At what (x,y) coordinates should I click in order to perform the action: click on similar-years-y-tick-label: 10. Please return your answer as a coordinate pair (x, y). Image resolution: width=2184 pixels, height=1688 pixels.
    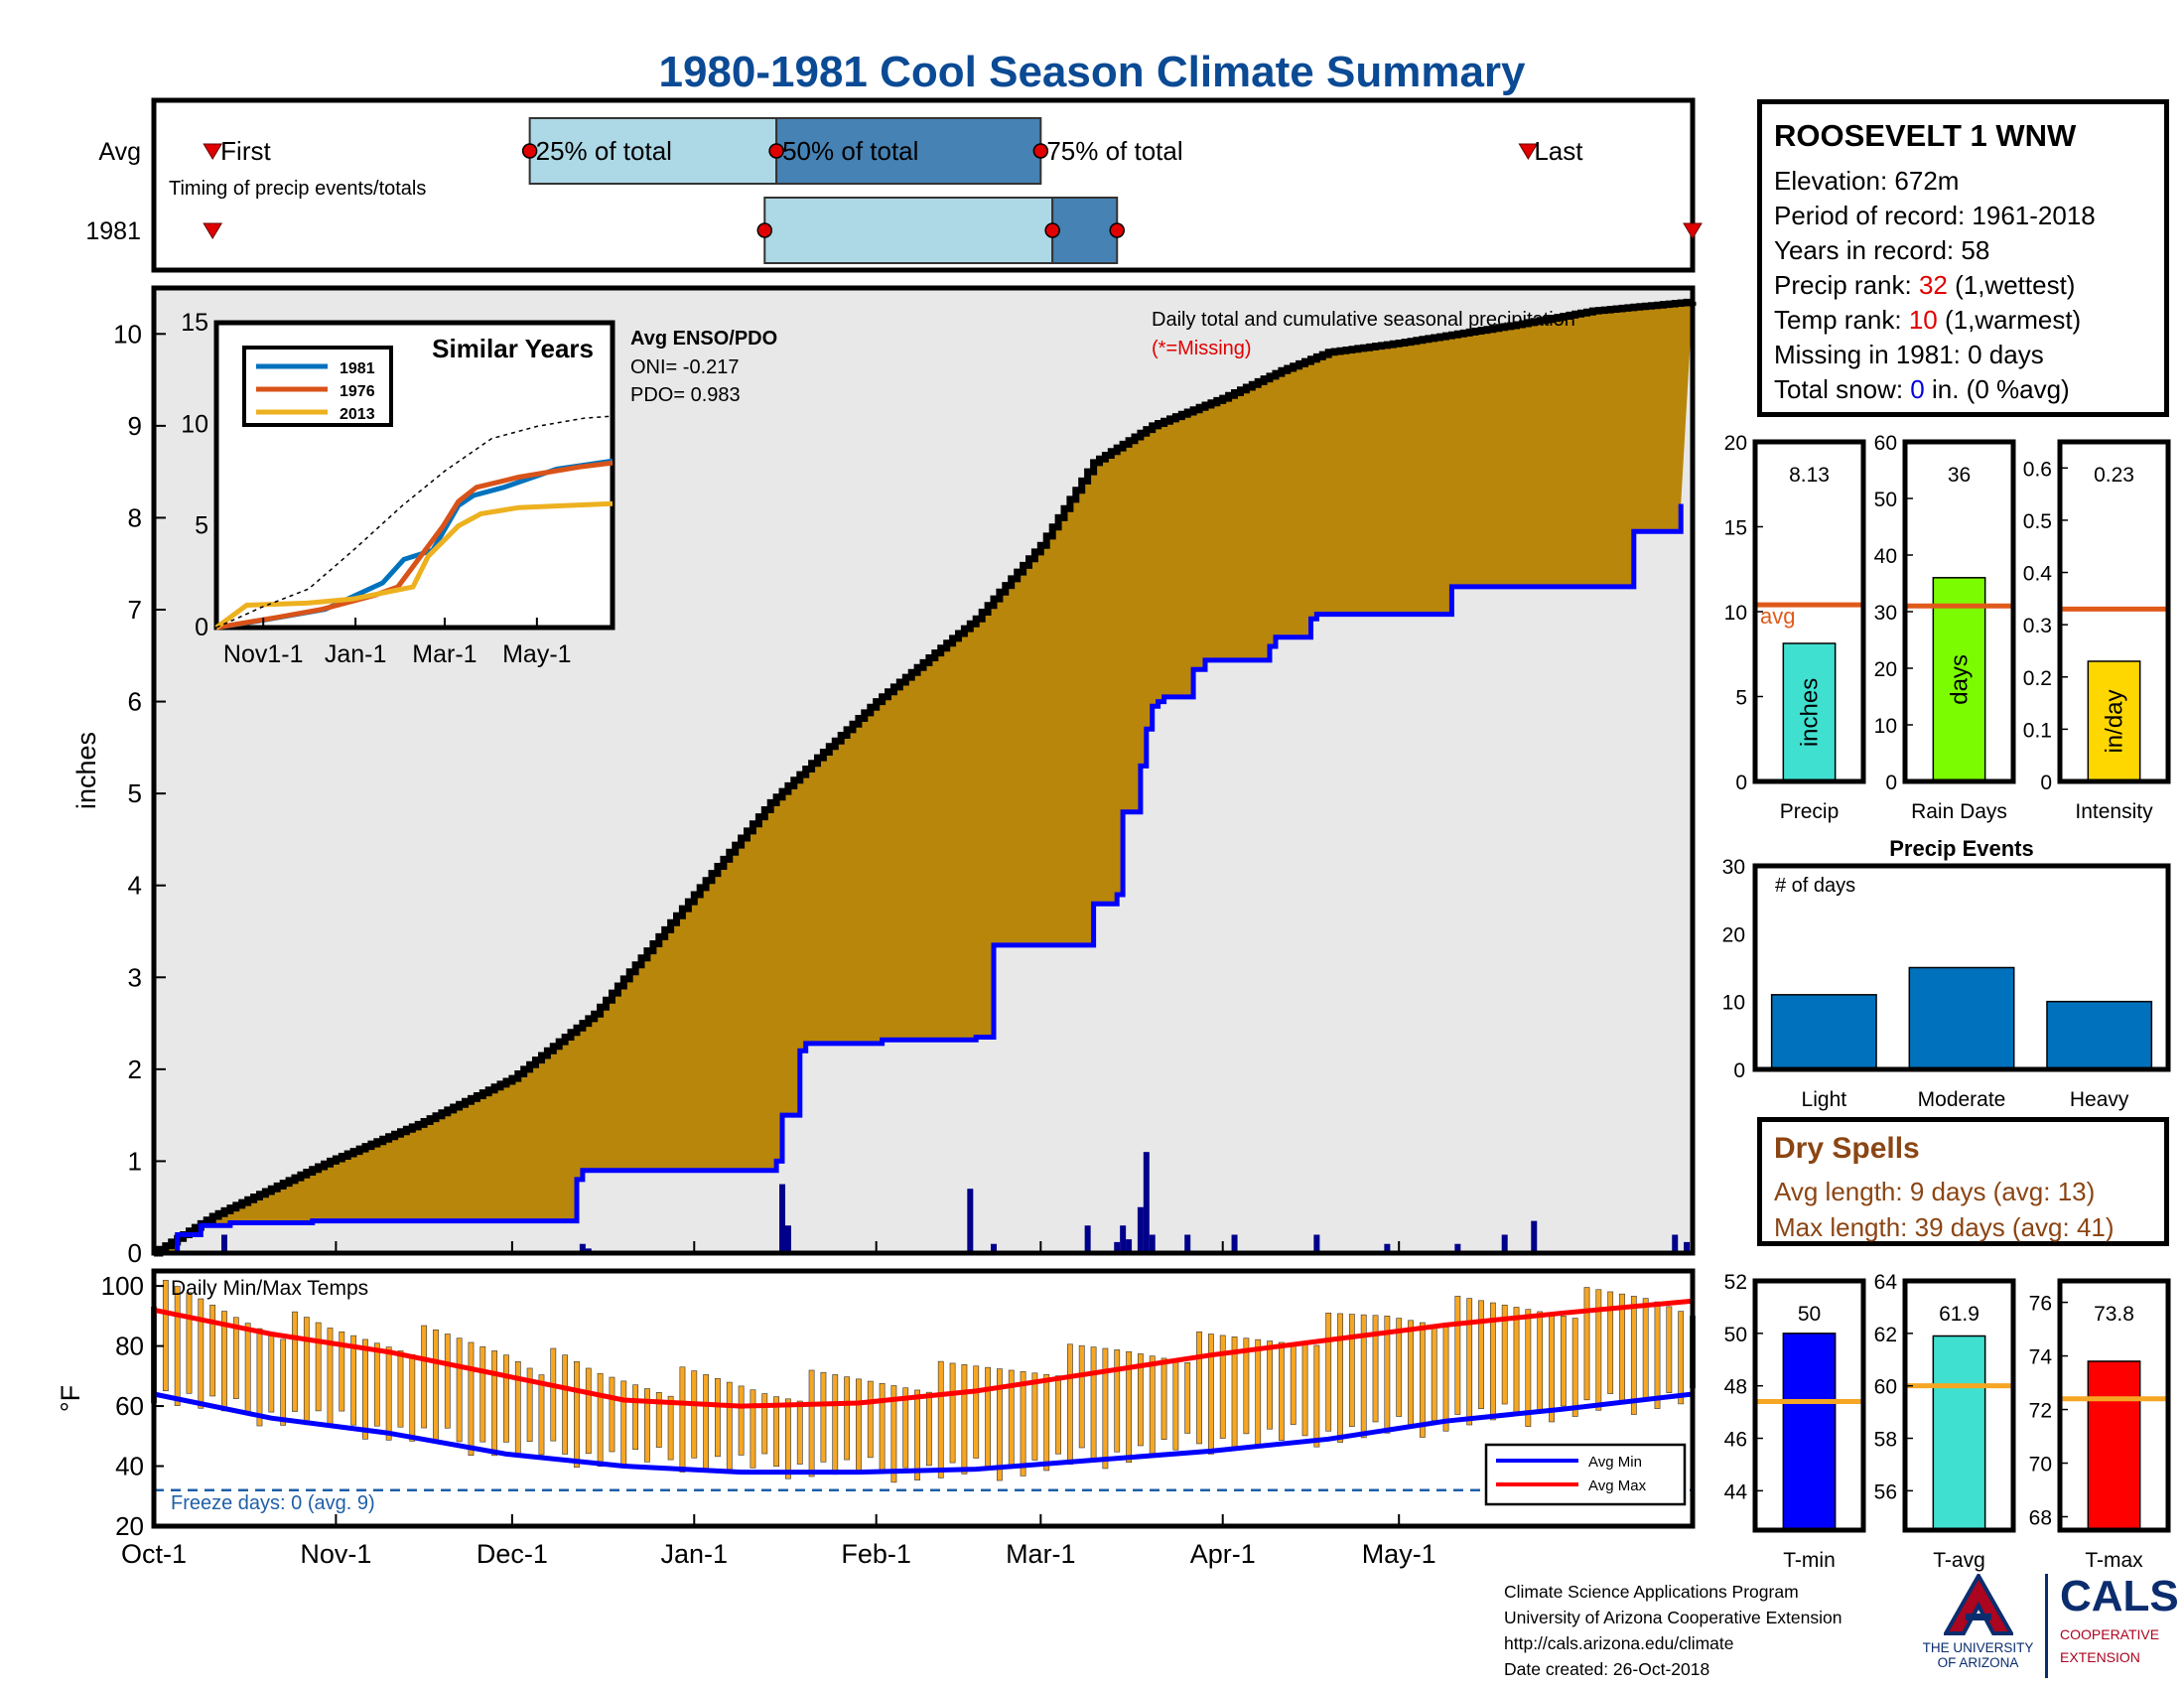
    Looking at the image, I should click on (194, 424).